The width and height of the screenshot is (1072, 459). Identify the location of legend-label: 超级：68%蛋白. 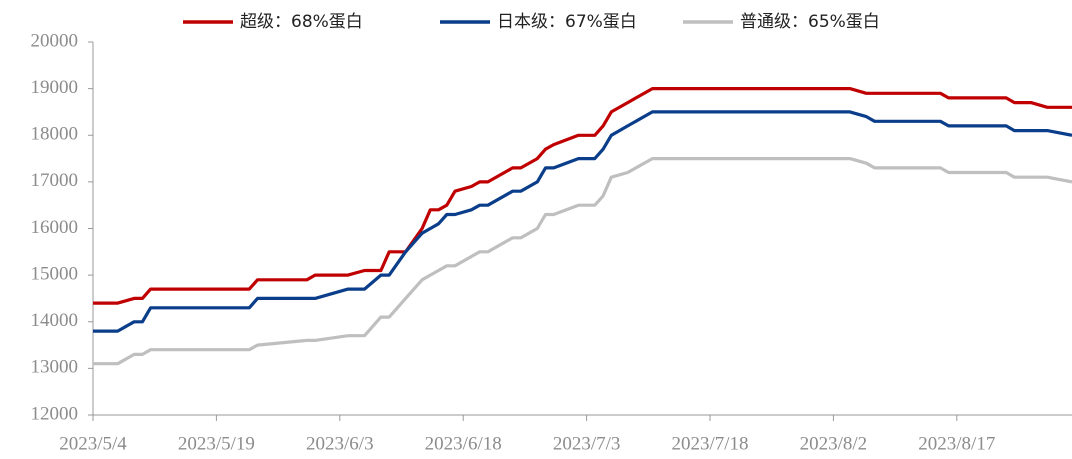
(301, 22).